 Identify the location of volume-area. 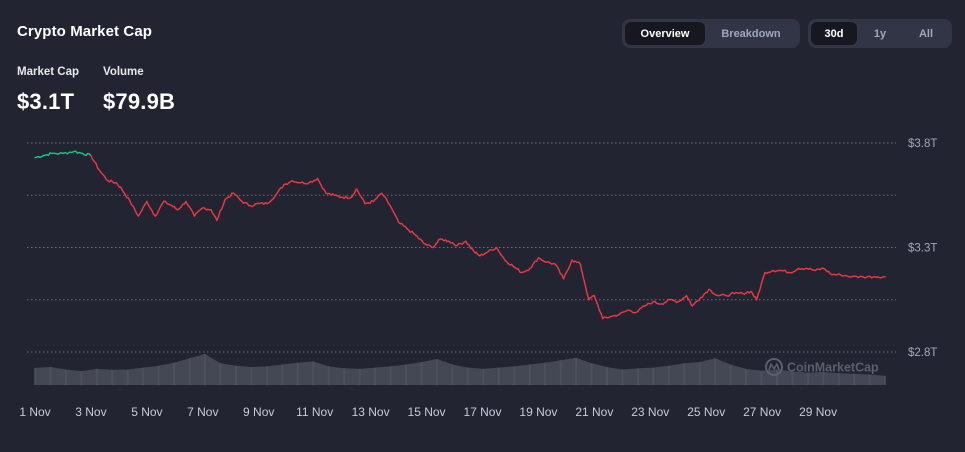
(460, 369).